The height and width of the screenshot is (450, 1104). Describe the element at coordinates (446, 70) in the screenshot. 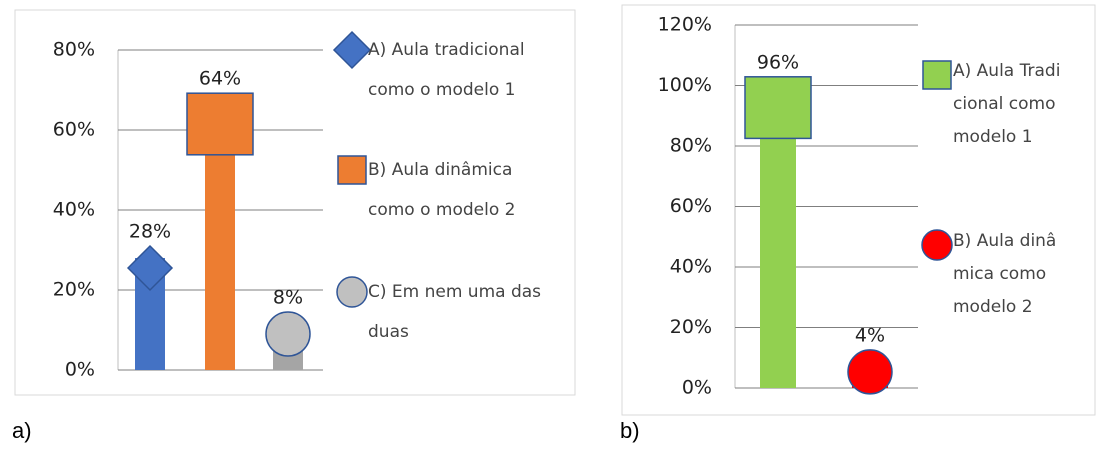

I see `legend-entry: A) Aula tradicional como o modelo 1` at that location.